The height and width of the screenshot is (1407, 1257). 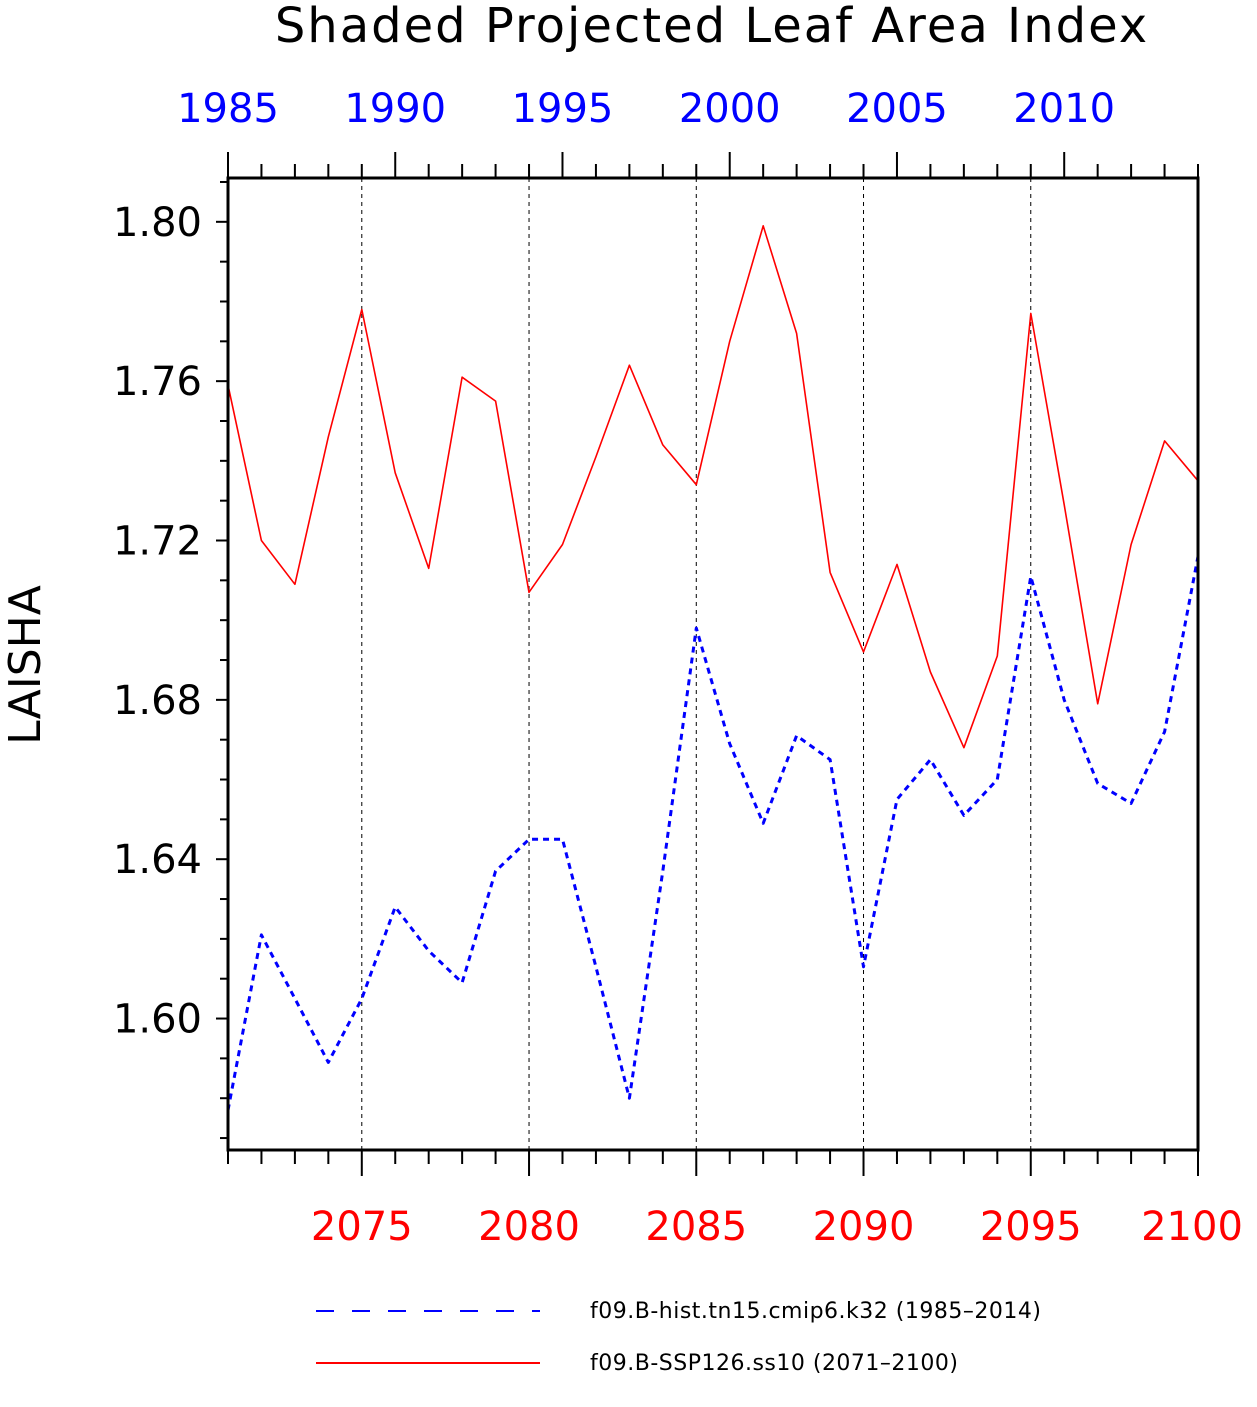 What do you see at coordinates (1192, 1227) in the screenshot?
I see `bottom-tick-label: 2100` at bounding box center [1192, 1227].